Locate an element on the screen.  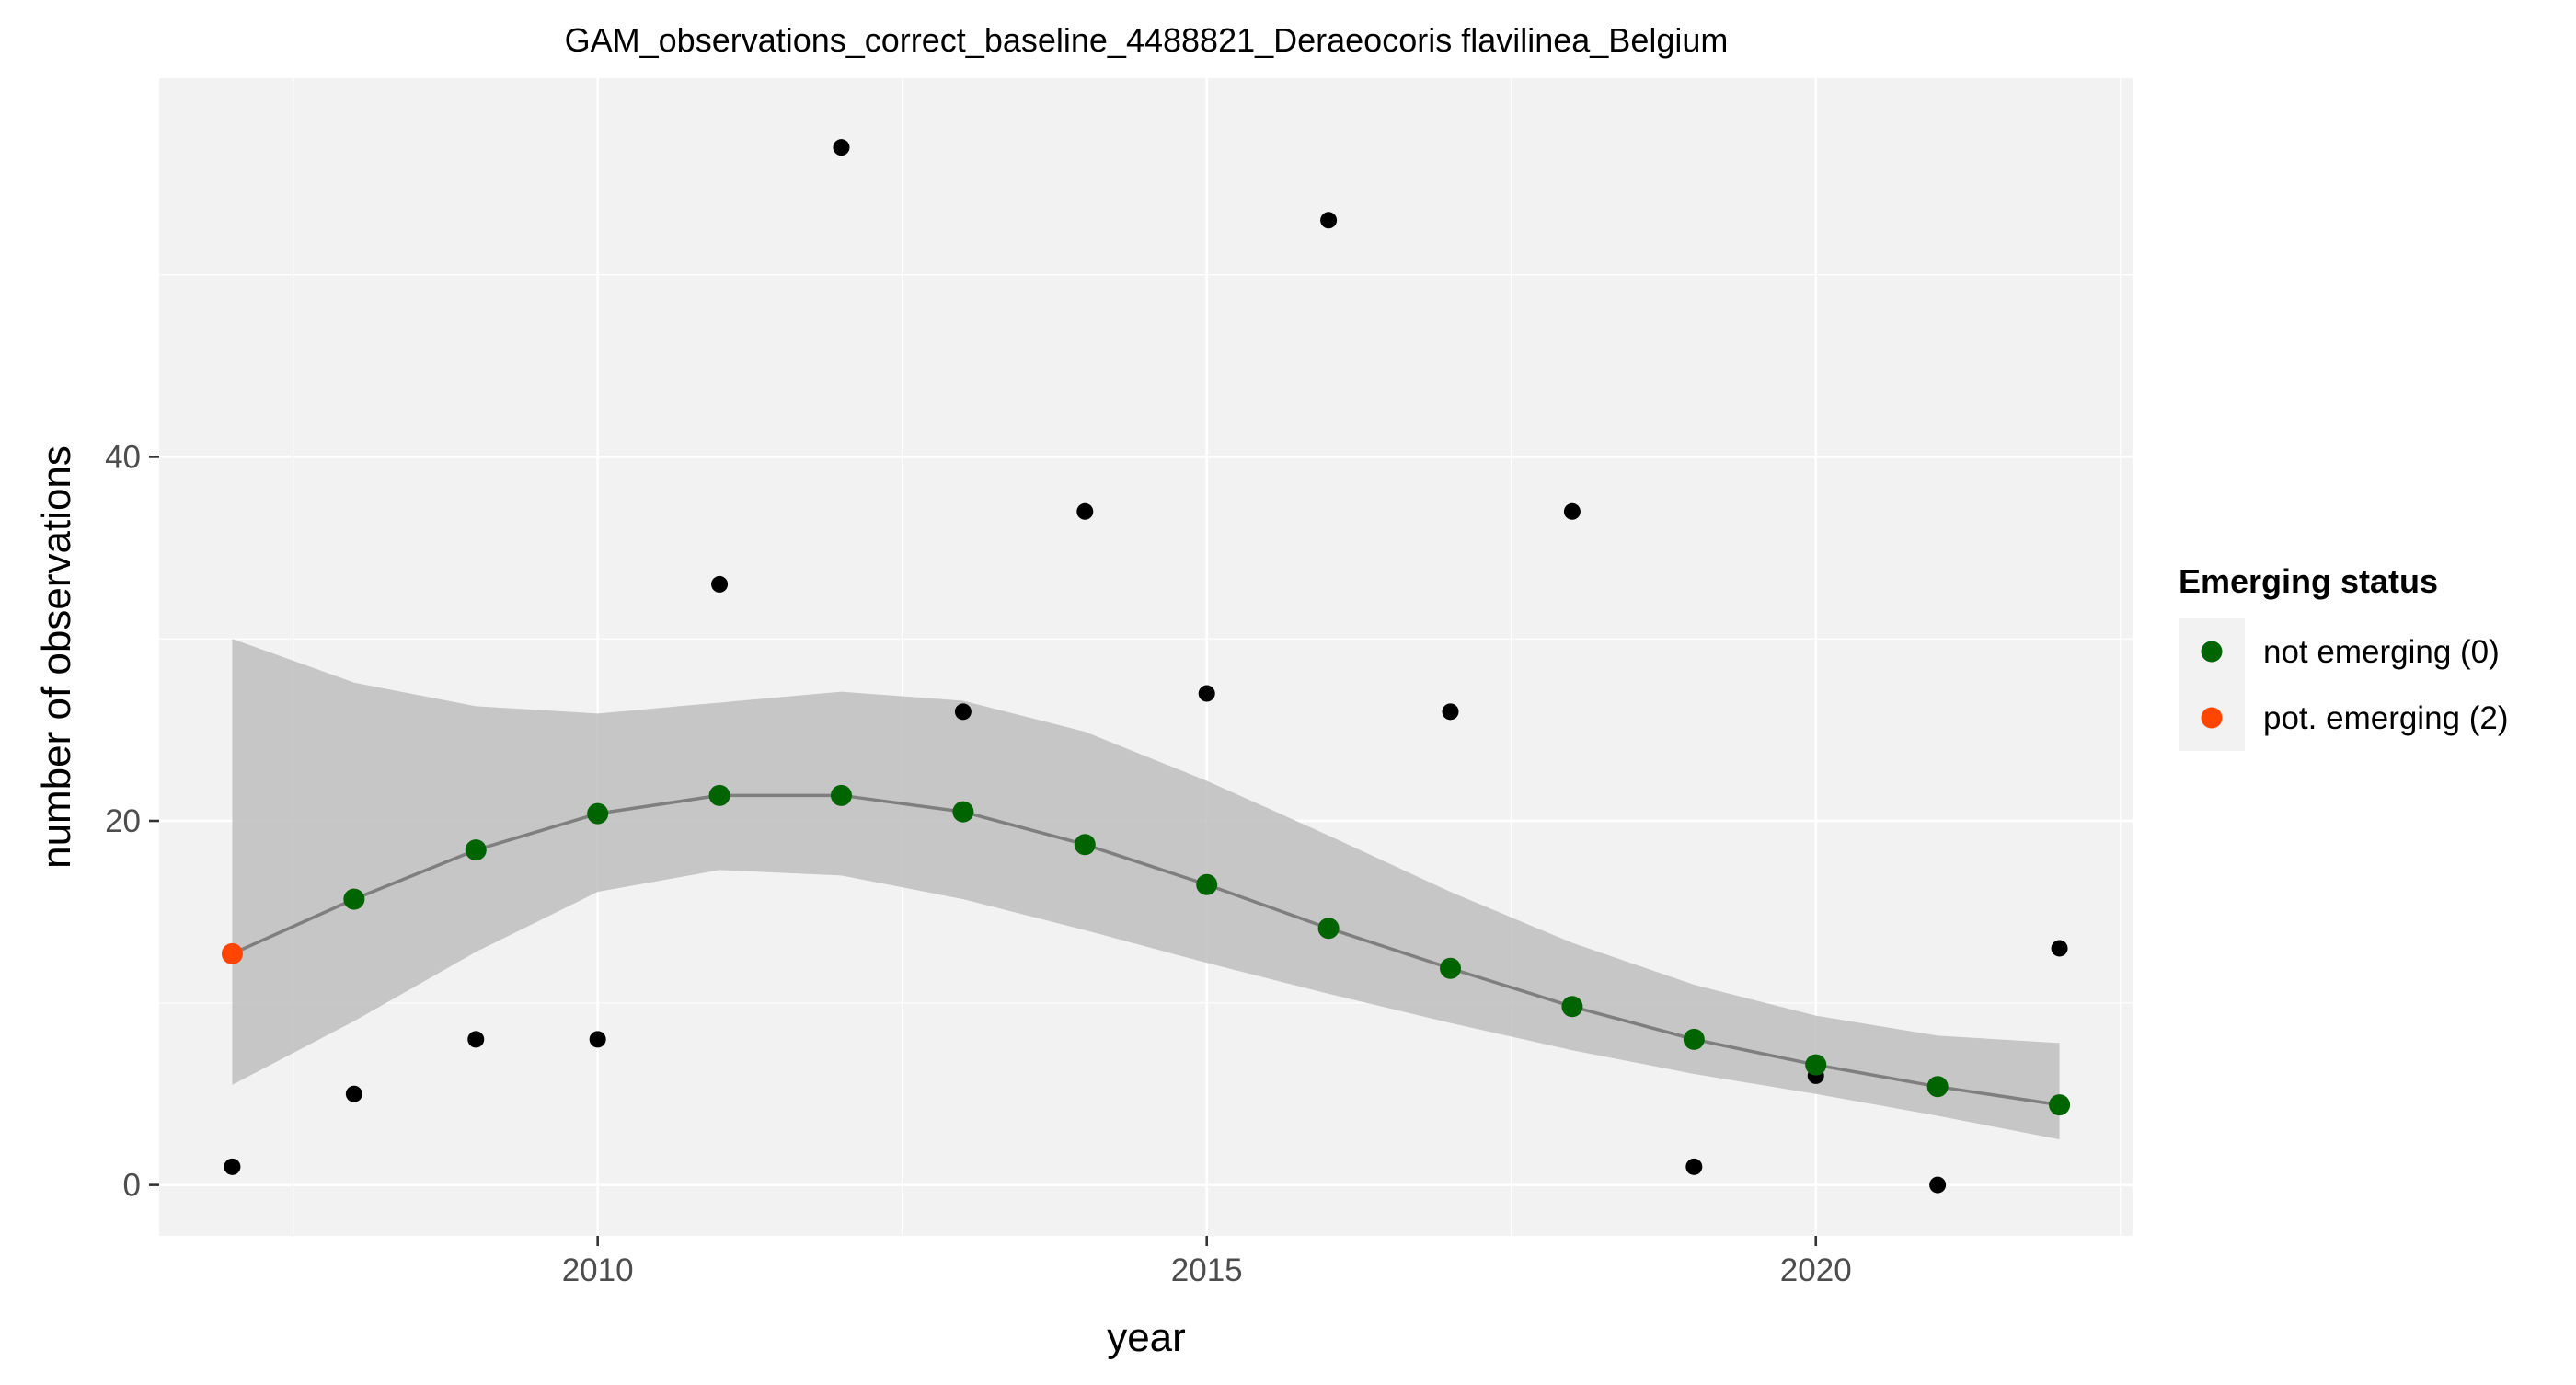
x-tick-label: 2010 is located at coordinates (598, 1270).